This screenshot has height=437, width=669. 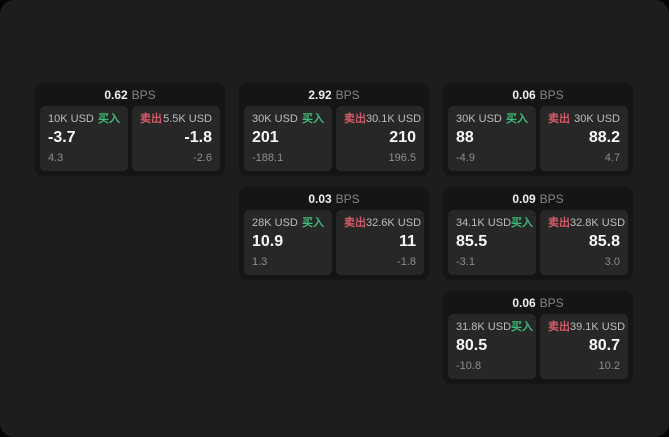 I want to click on buy-delta: -188.1, so click(x=268, y=158).